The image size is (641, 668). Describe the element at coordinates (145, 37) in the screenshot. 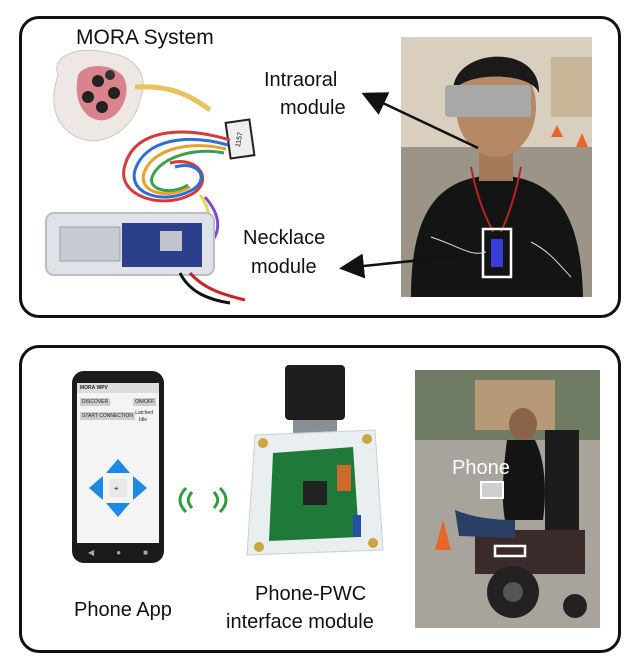

I see `mora-system-title: MORA System` at that location.